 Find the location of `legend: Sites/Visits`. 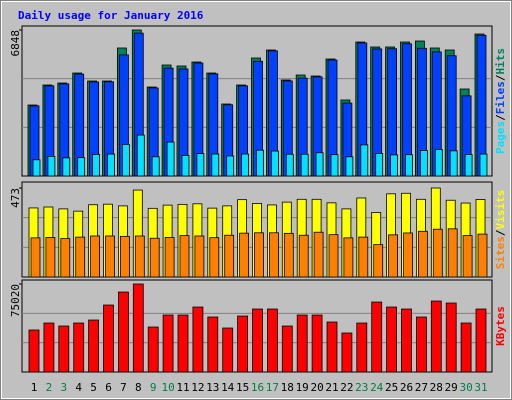

legend: Sites/Visits is located at coordinates (500, 230).